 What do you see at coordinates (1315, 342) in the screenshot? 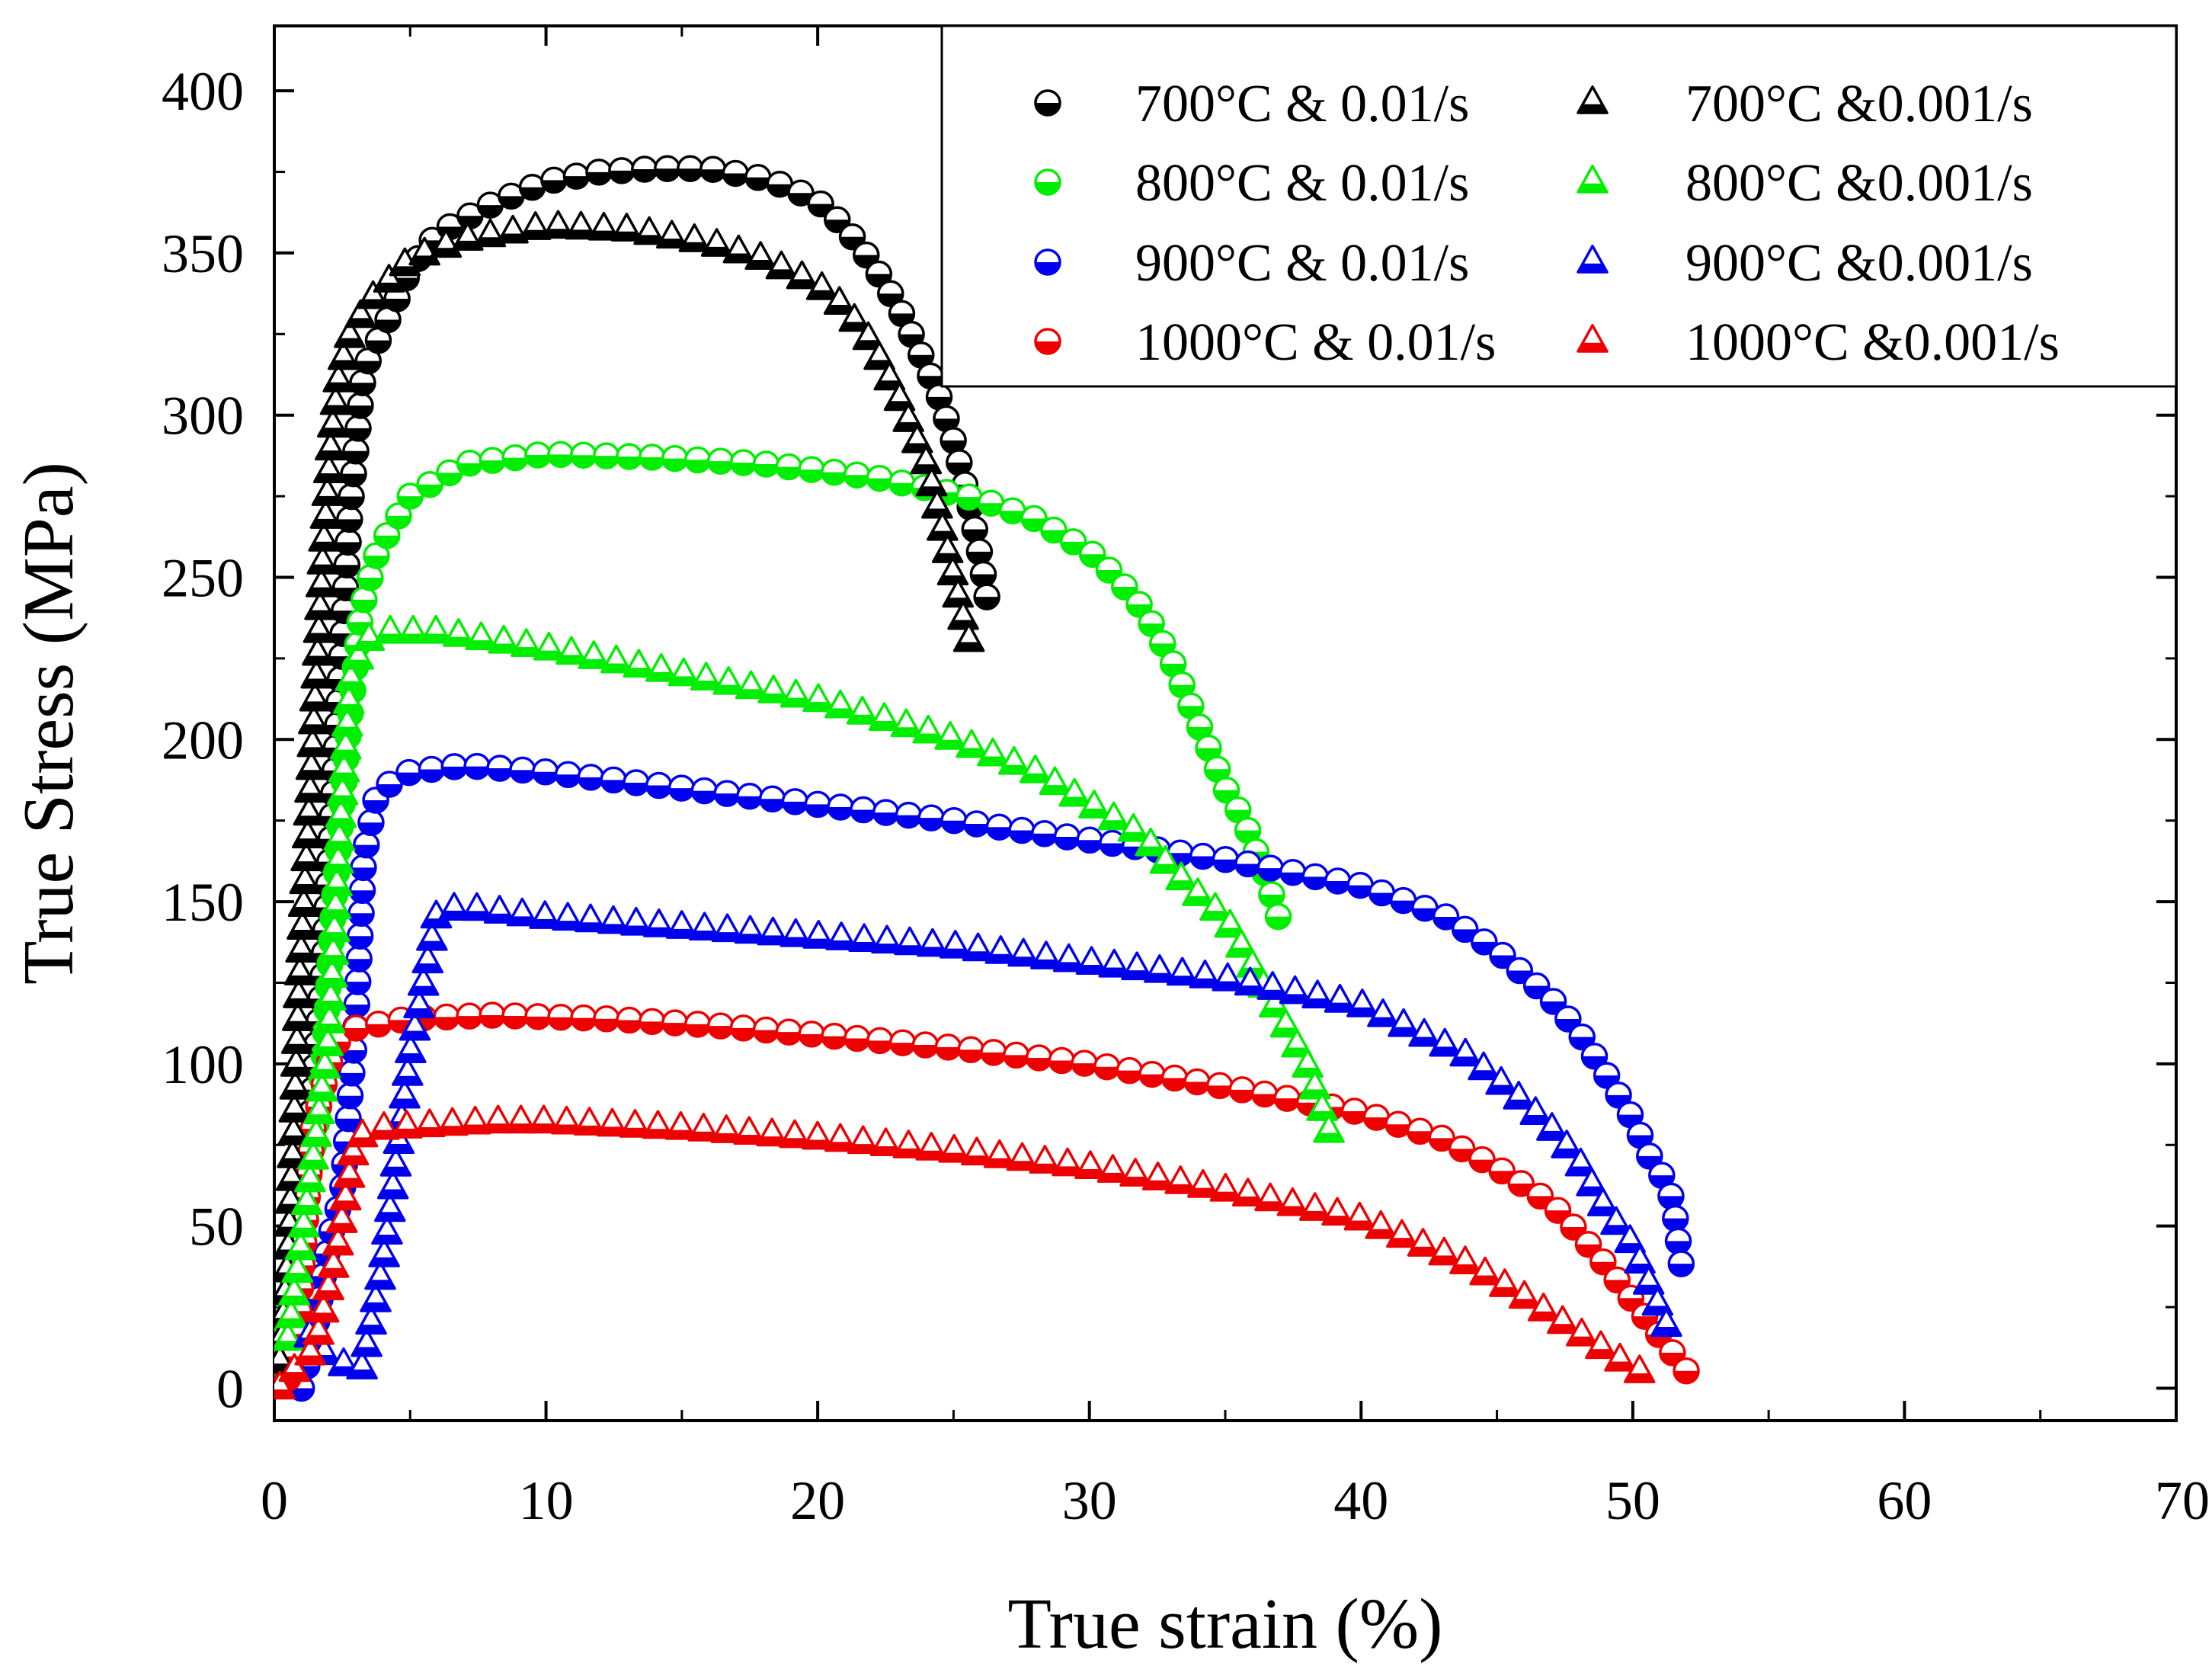
I see `legend-label: 1000°C & 0.01/s` at bounding box center [1315, 342].